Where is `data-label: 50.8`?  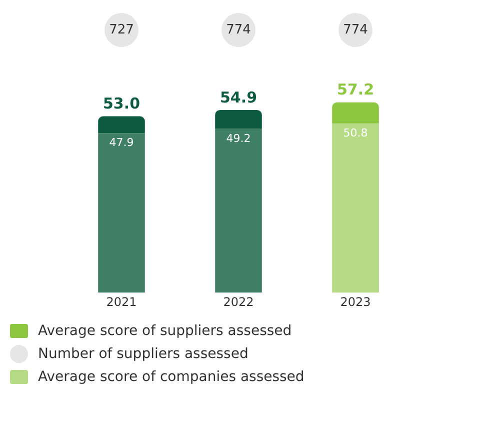 data-label: 50.8 is located at coordinates (355, 133).